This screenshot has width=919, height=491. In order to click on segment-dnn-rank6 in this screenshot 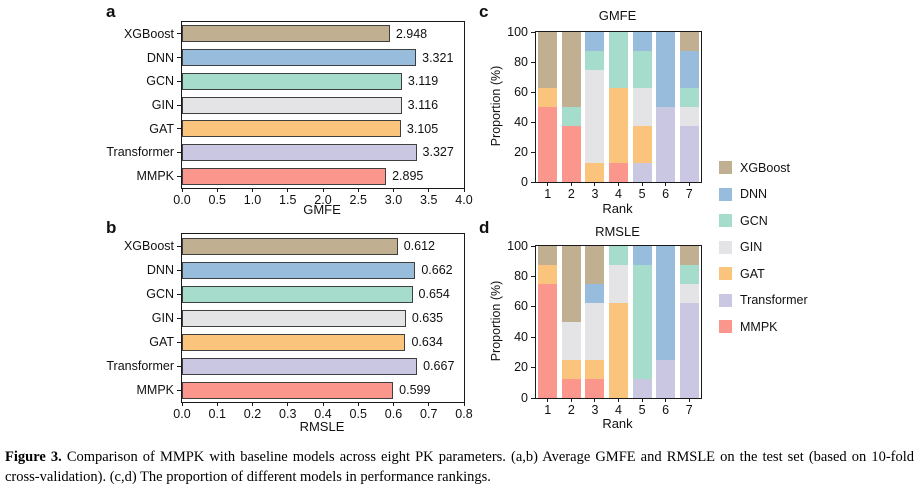, I will do `click(666, 303)`.